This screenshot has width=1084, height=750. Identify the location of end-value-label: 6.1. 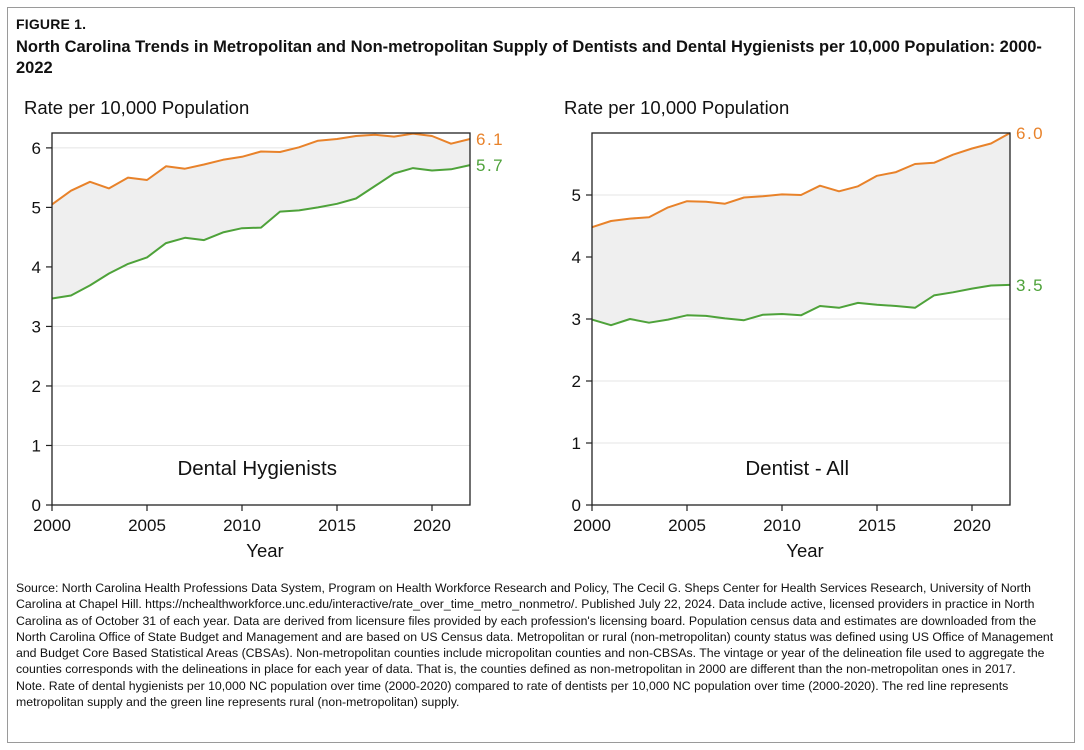
(490, 139).